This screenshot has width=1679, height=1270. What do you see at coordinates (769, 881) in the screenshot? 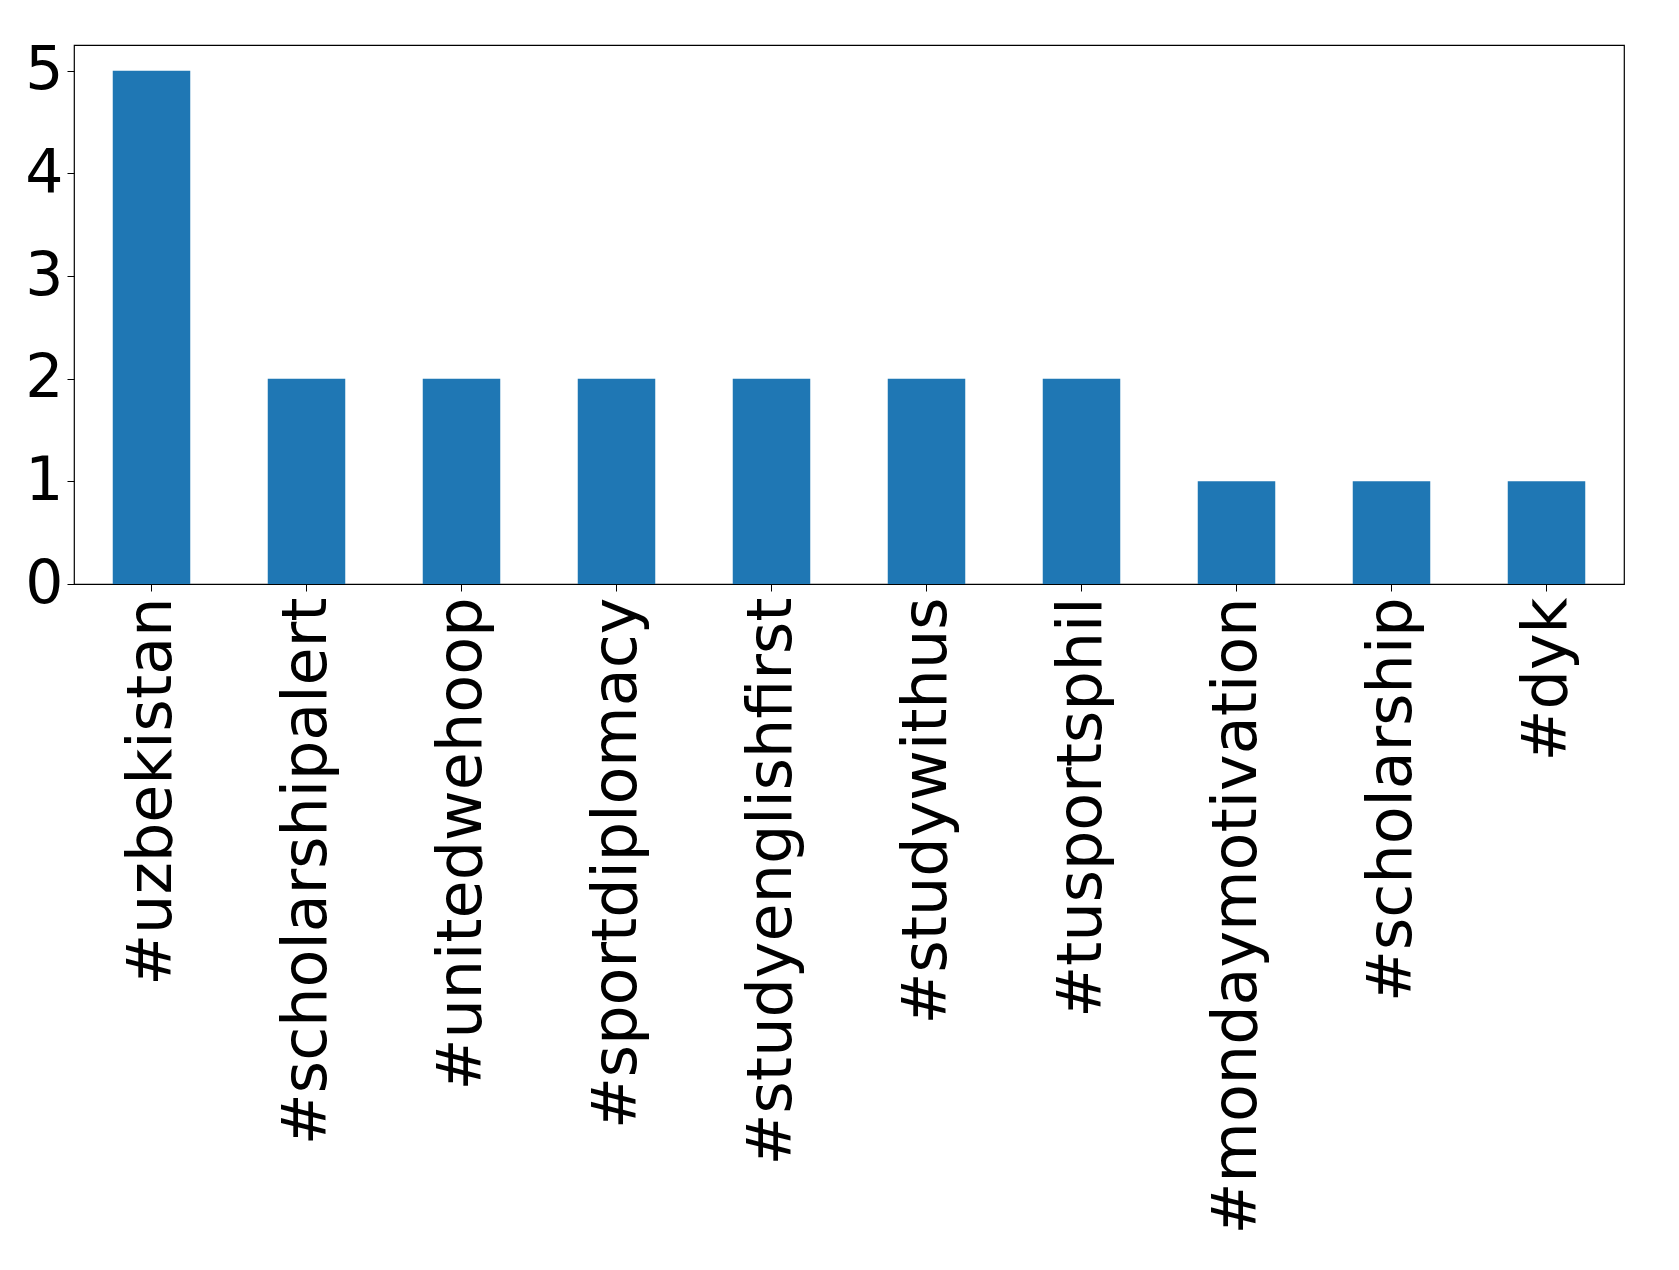
I see `x-tick-label: #studyenglishfirst` at bounding box center [769, 881].